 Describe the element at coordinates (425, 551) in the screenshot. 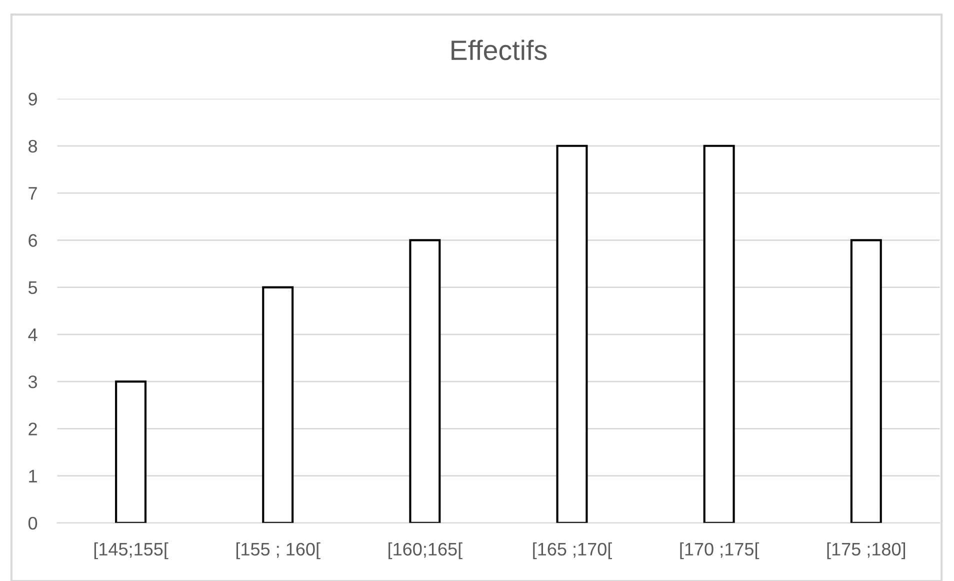

I see `x-tick-label: [160;165[` at that location.